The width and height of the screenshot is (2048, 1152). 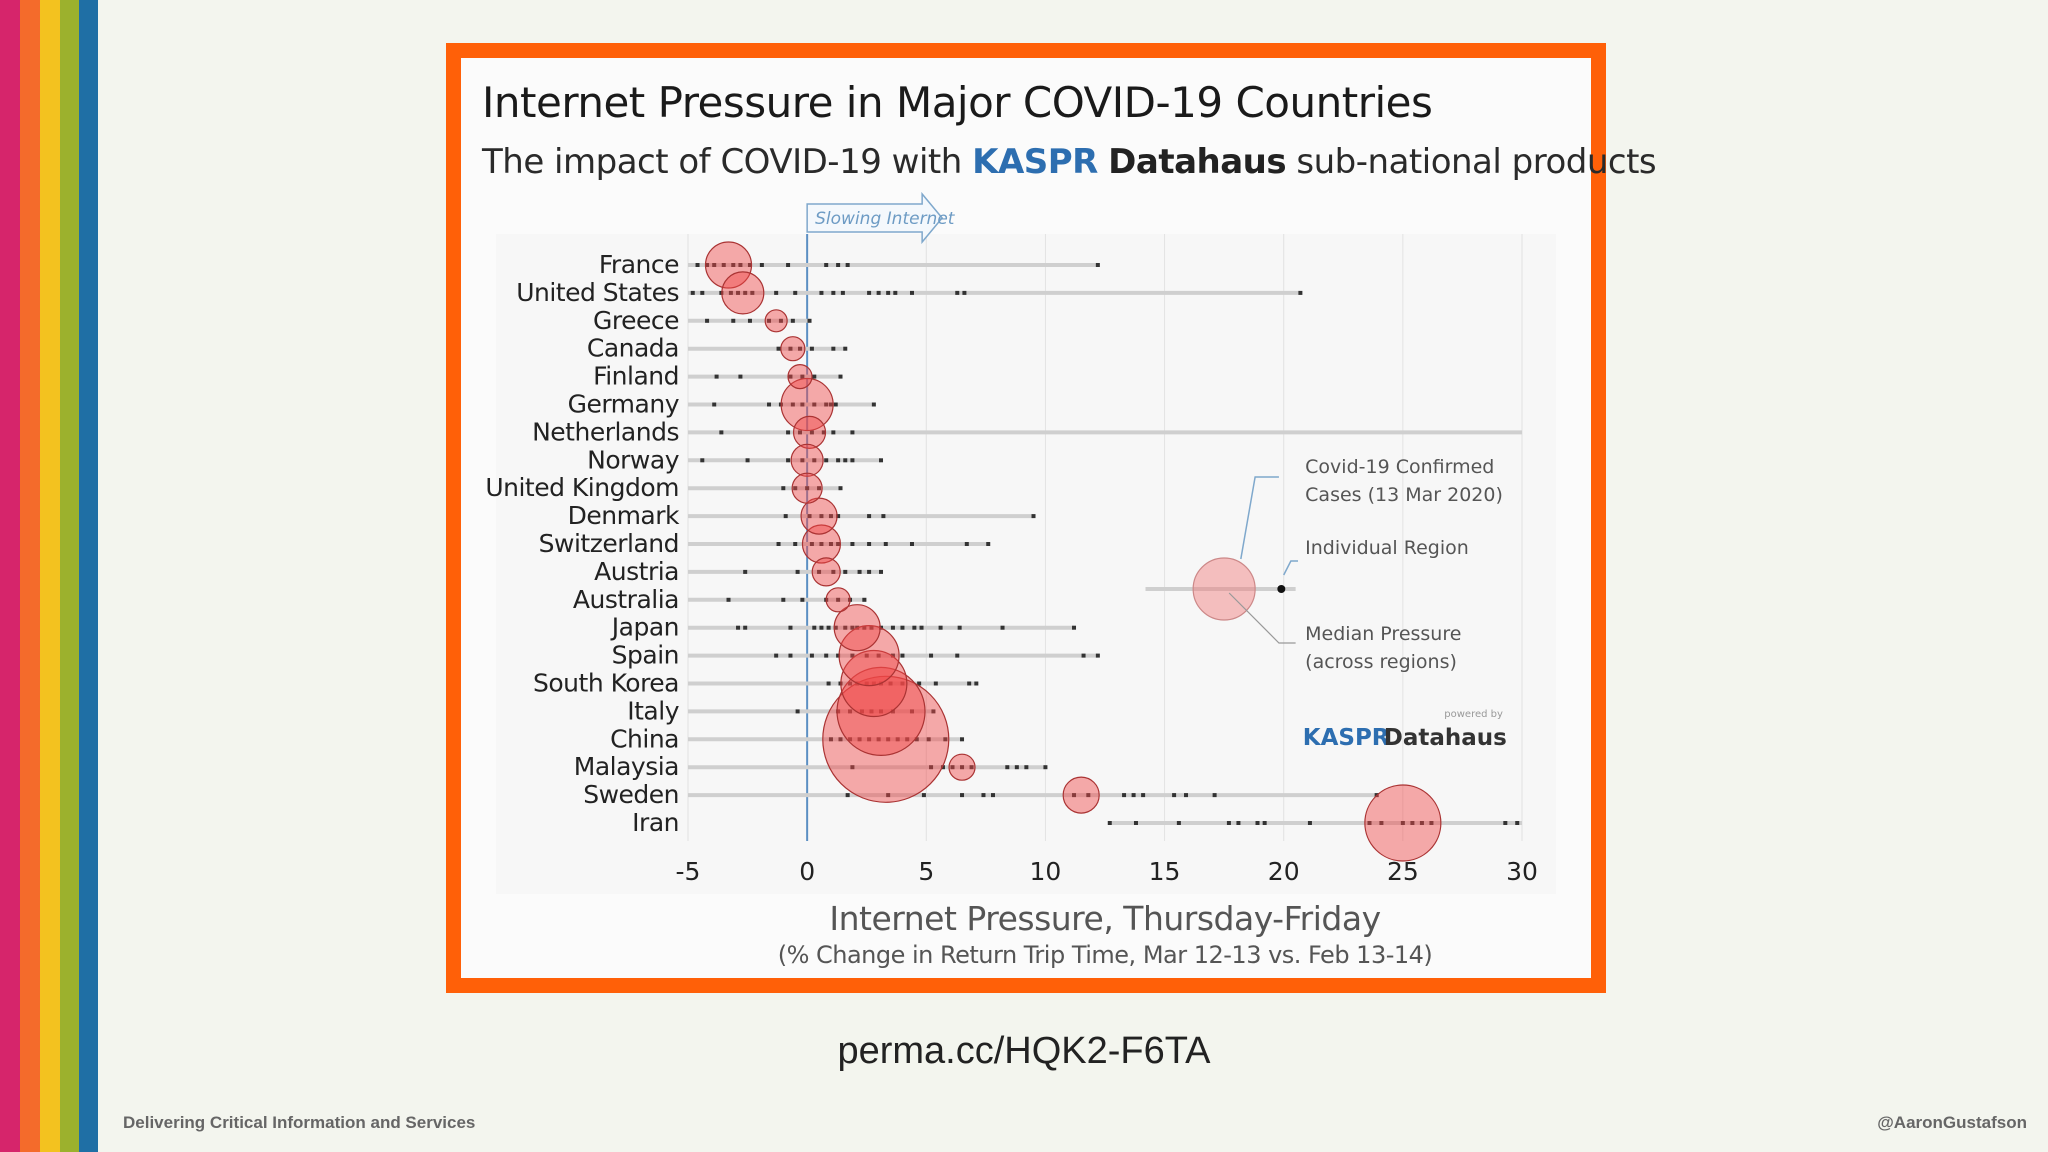 I want to click on country-label: Iran, so click(x=655, y=822).